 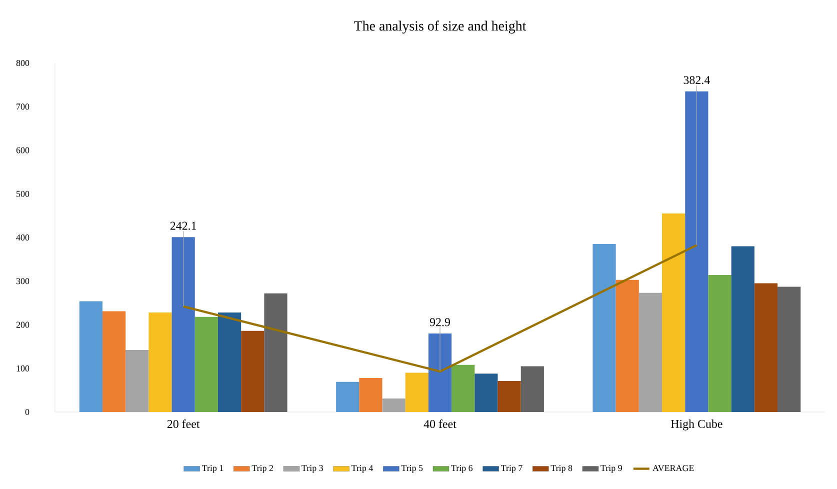 I want to click on y-tick-label: 800, so click(x=23, y=63).